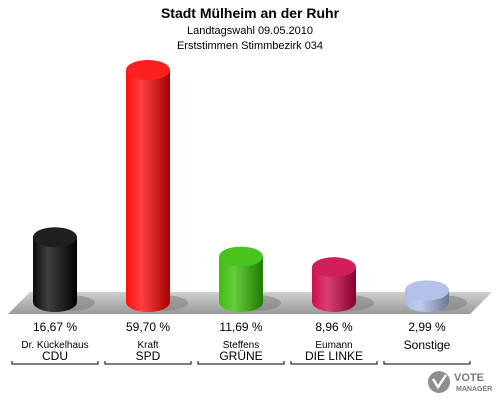 The width and height of the screenshot is (500, 400). What do you see at coordinates (334, 356) in the screenshot?
I see `party-label: DIE LINKE` at bounding box center [334, 356].